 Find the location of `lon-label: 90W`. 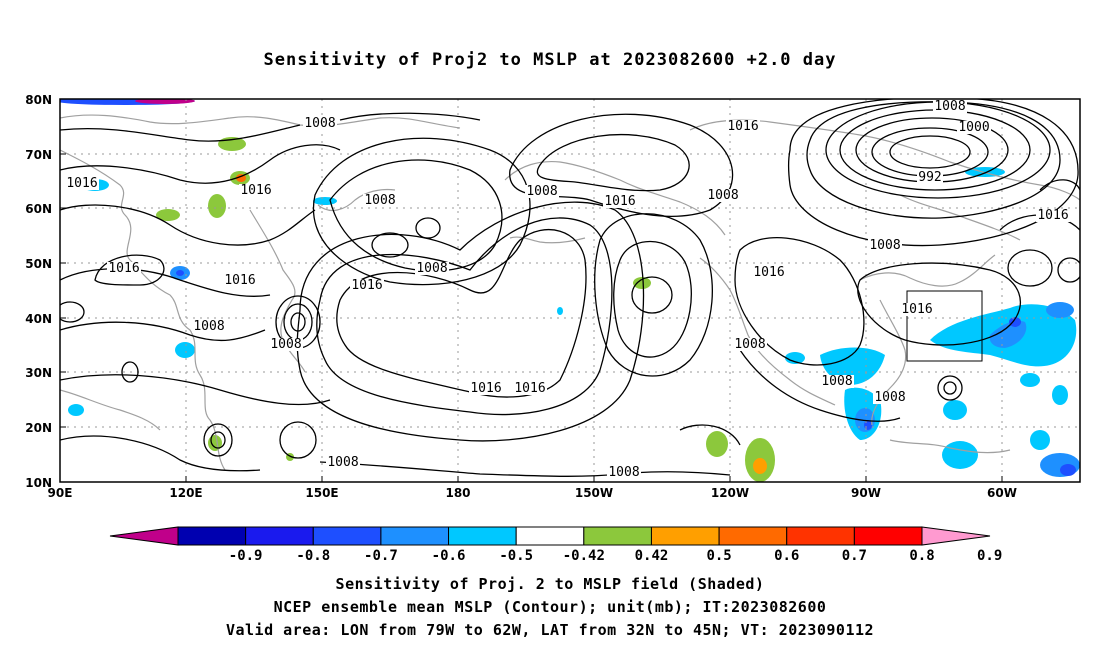

lon-label: 90W is located at coordinates (866, 493).